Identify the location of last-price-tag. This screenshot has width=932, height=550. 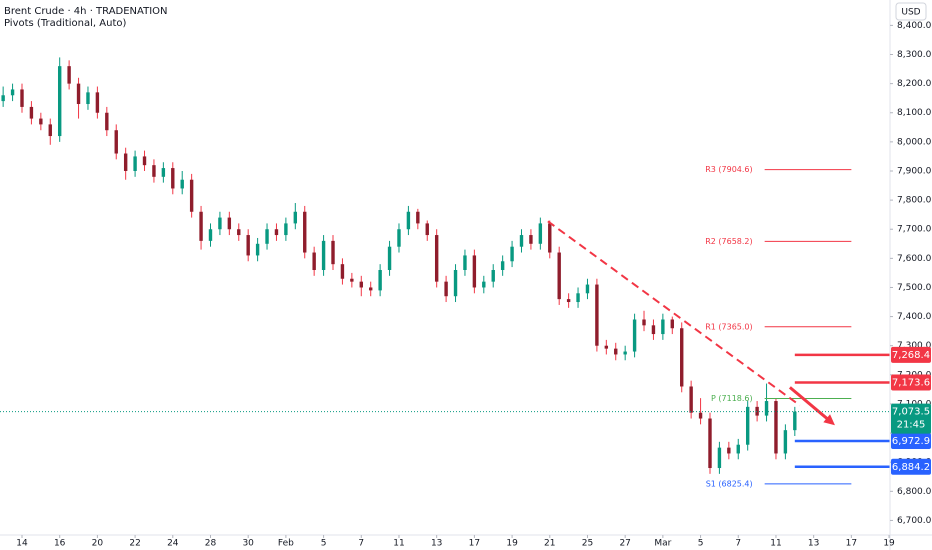
(911, 418).